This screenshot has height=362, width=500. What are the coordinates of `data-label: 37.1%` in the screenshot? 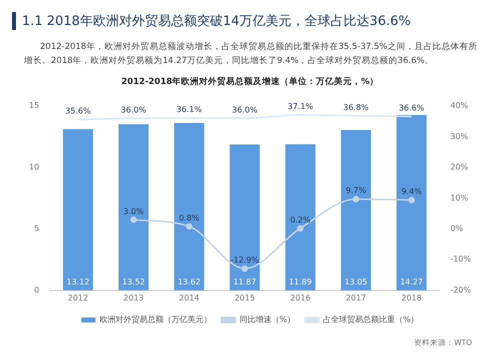 It's located at (301, 106).